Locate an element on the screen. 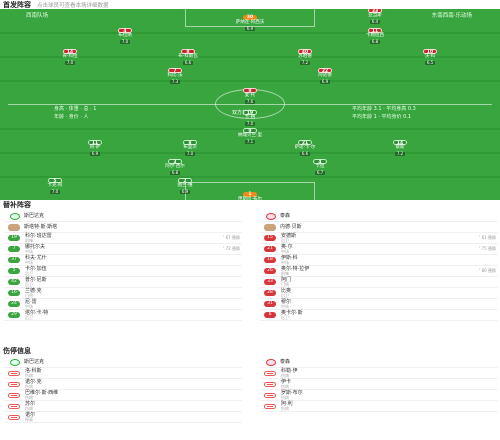  sub-name: 科夫·尤什 is located at coordinates (36, 257).